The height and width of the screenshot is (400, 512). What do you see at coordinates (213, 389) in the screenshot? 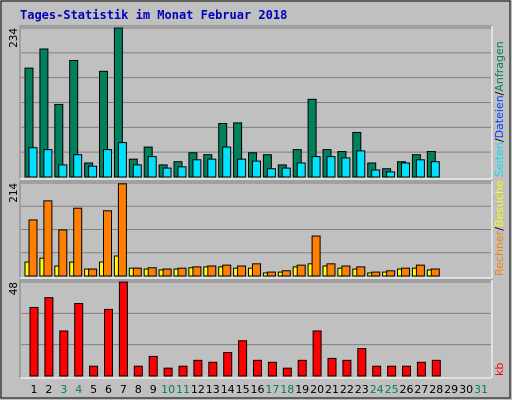
I see `x-tick-label: 13` at bounding box center [213, 389].